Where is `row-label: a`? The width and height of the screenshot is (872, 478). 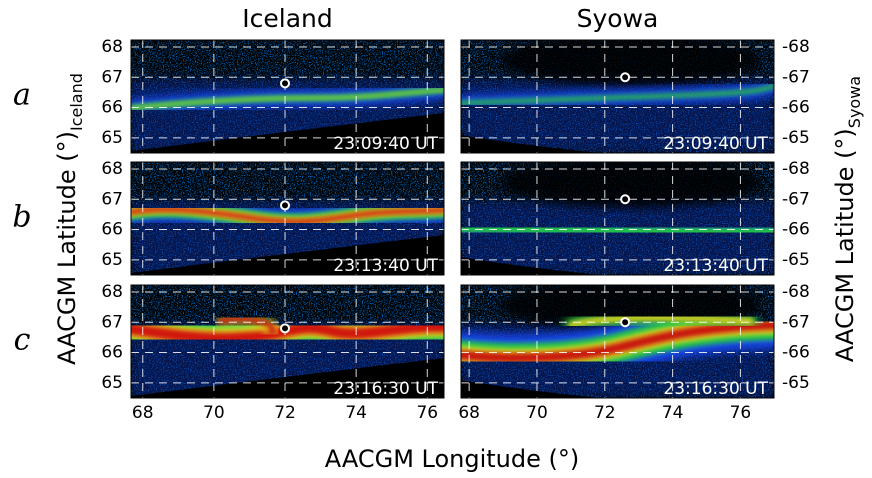
row-label: a is located at coordinates (22, 95).